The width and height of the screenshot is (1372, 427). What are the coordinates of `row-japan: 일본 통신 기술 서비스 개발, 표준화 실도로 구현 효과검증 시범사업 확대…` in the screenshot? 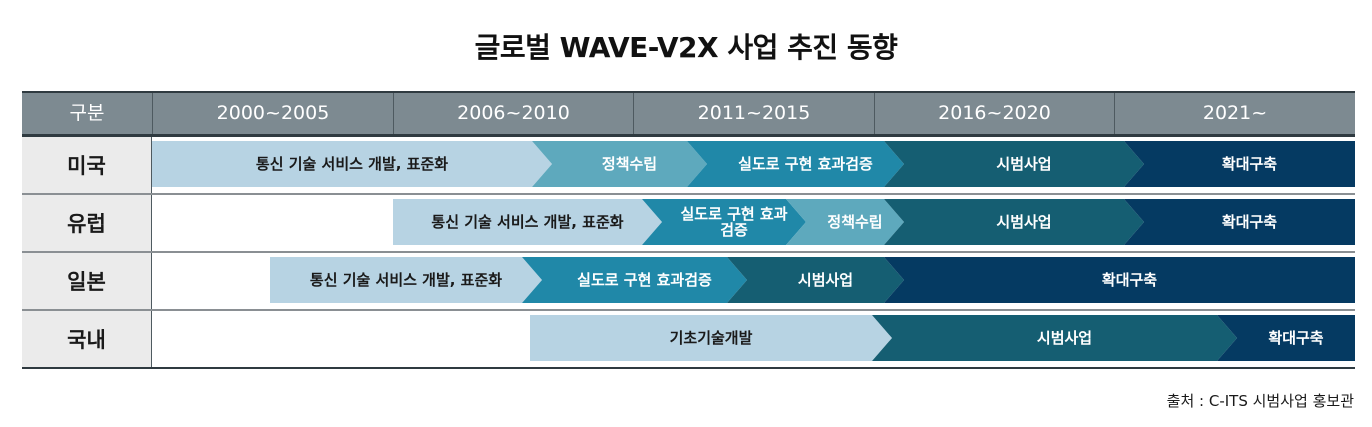 It's located at (688, 282).